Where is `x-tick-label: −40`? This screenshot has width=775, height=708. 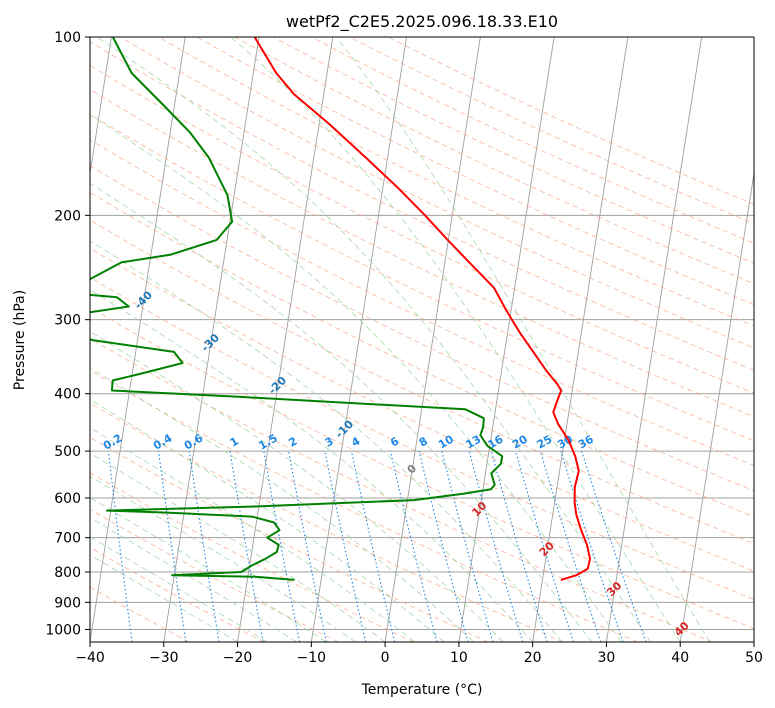 x-tick-label: −40 is located at coordinates (90, 658).